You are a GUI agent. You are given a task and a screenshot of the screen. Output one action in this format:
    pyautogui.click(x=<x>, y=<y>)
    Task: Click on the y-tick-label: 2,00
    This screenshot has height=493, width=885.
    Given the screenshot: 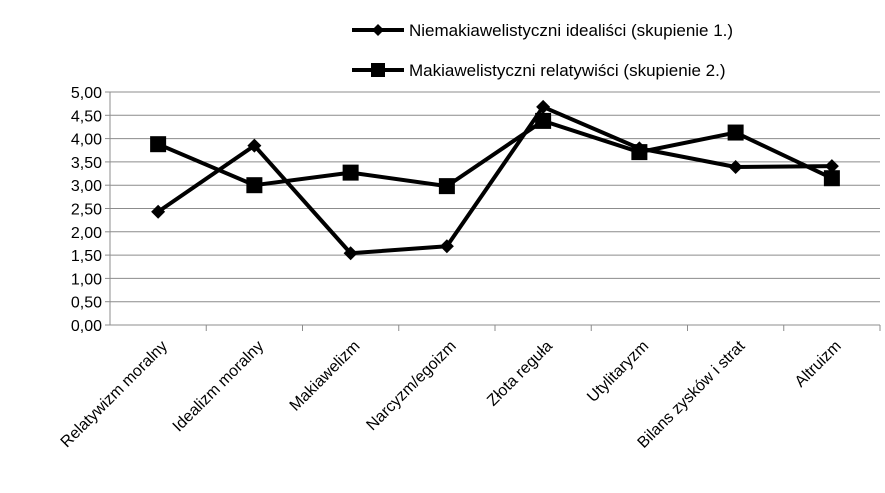 What is the action you would take?
    pyautogui.click(x=86, y=233)
    